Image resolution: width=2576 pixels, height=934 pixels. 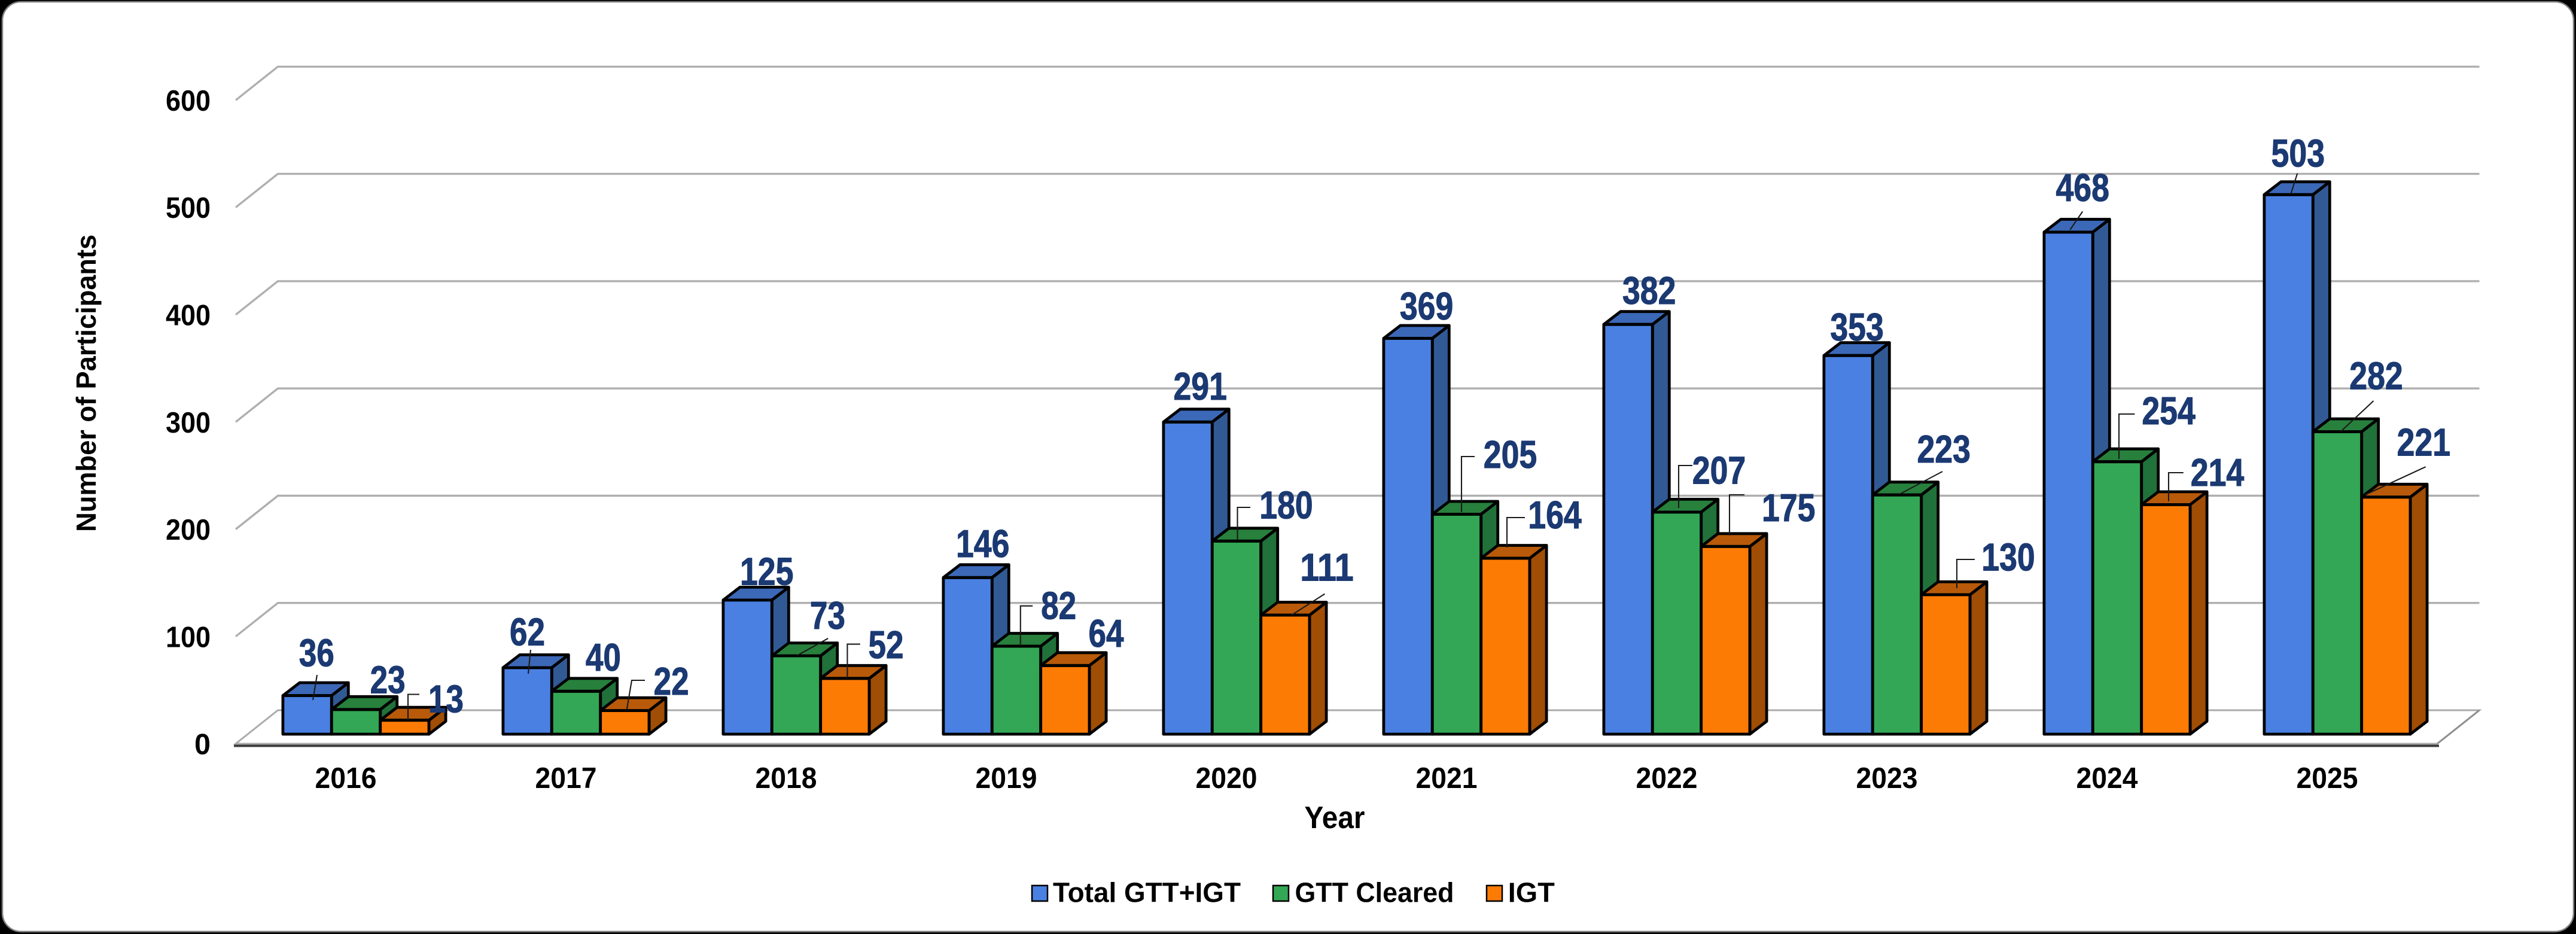 I want to click on svg-text: 205, so click(x=1510, y=454).